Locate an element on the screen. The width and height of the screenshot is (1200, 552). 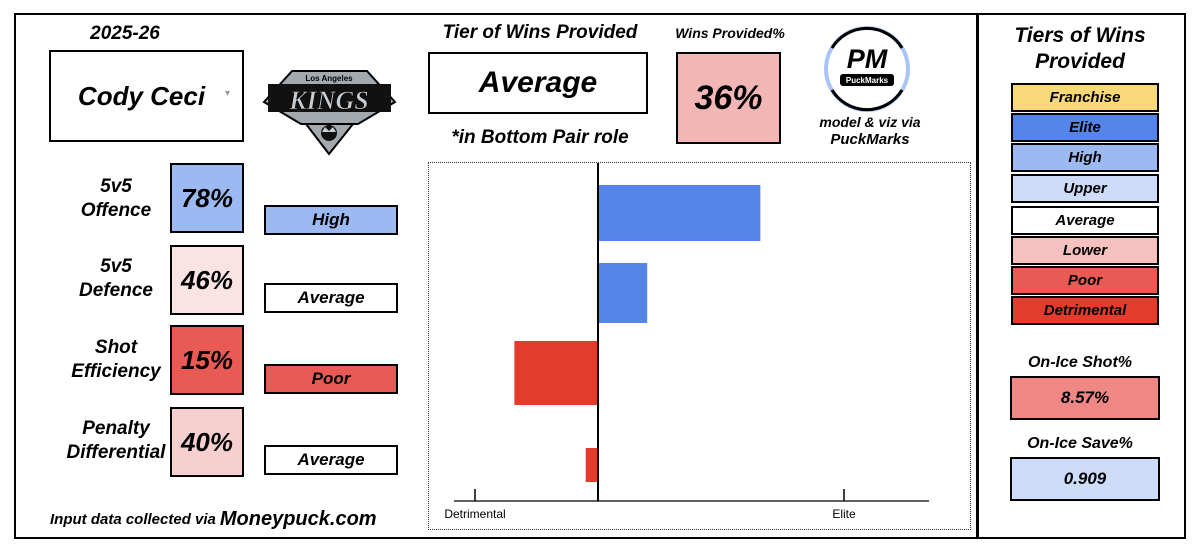
on-ice-save-heading: On-Ice Save% is located at coordinates (1080, 443).